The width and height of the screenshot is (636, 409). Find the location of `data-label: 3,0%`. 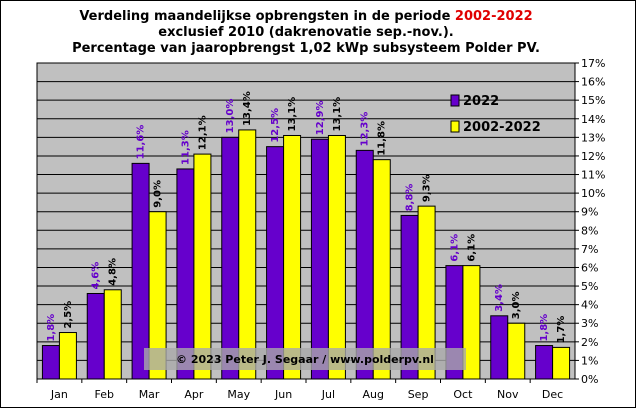

data-label: 3,0% is located at coordinates (516, 306).